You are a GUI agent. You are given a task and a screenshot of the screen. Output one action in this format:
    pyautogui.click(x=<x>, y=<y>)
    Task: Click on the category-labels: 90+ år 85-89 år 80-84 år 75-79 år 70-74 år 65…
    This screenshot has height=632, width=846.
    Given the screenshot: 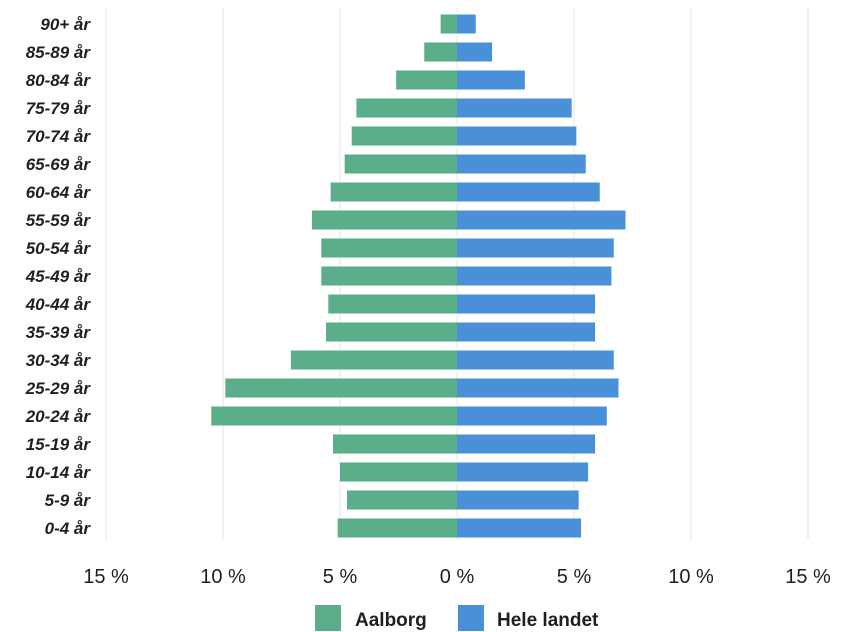 What is the action you would take?
    pyautogui.click(x=58, y=276)
    